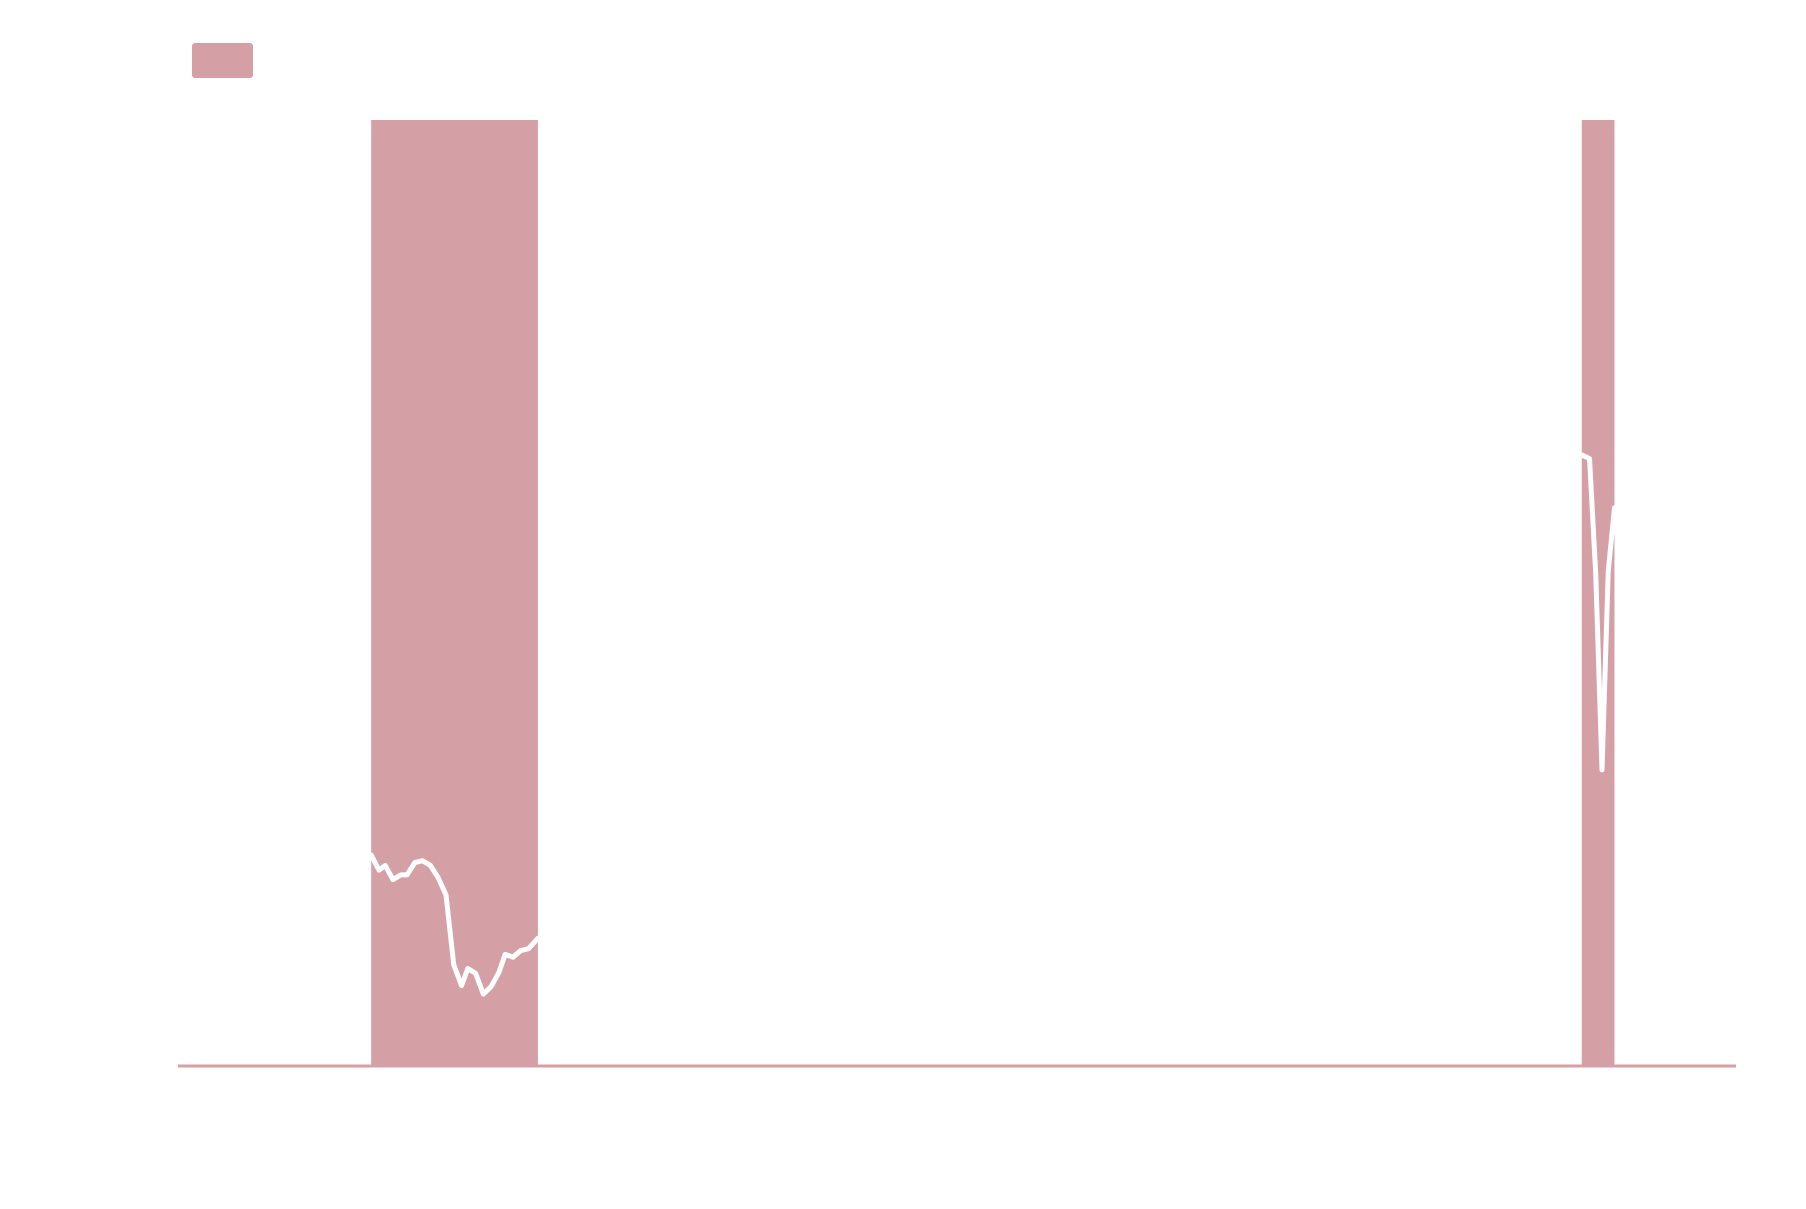  I want to click on legend-swatch, so click(222, 60).